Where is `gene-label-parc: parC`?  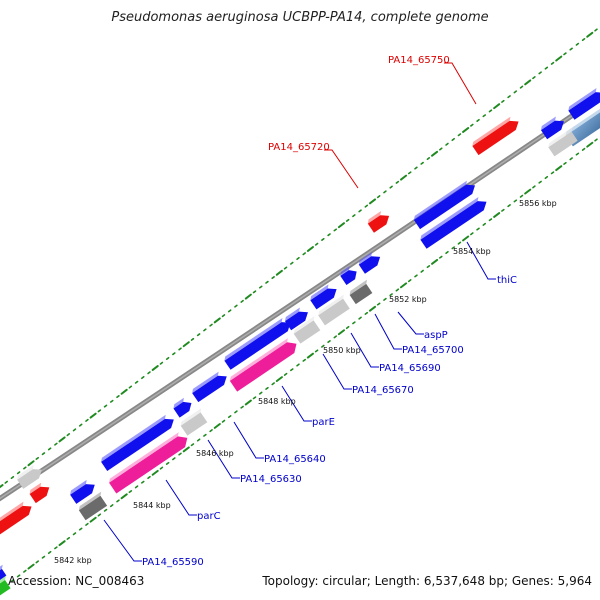
gene-label-parc: parC is located at coordinates (209, 516).